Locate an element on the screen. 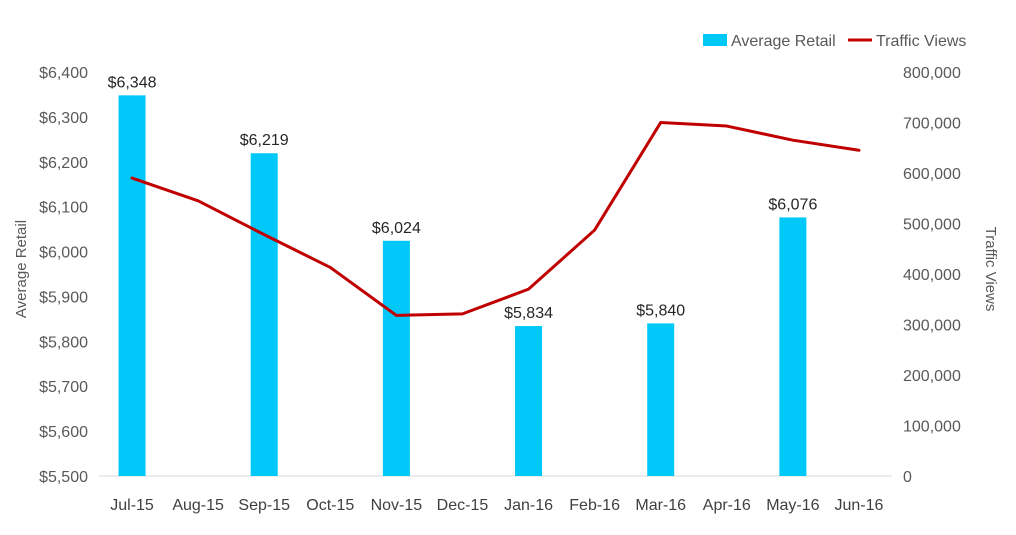 This screenshot has height=535, width=1016. left-axis-tick-label: $5,700 is located at coordinates (63, 387).